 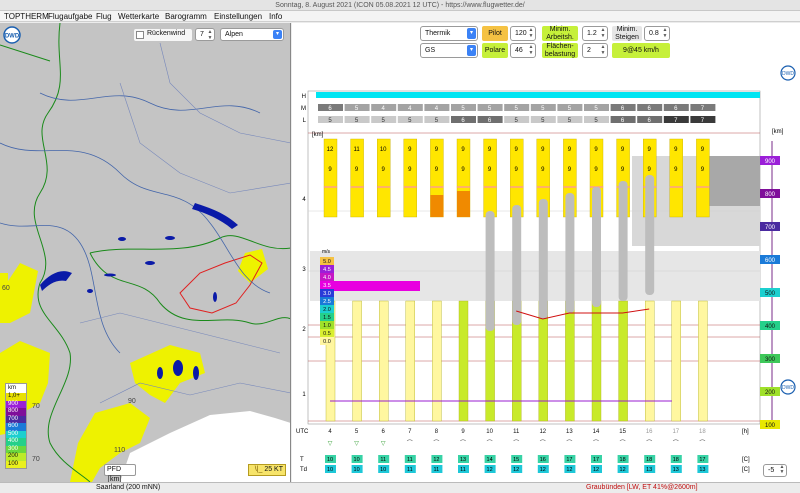 What do you see at coordinates (657, 33) in the screenshot?
I see `min-climb-stepper: 0.8 ▲ ▼` at bounding box center [657, 33].